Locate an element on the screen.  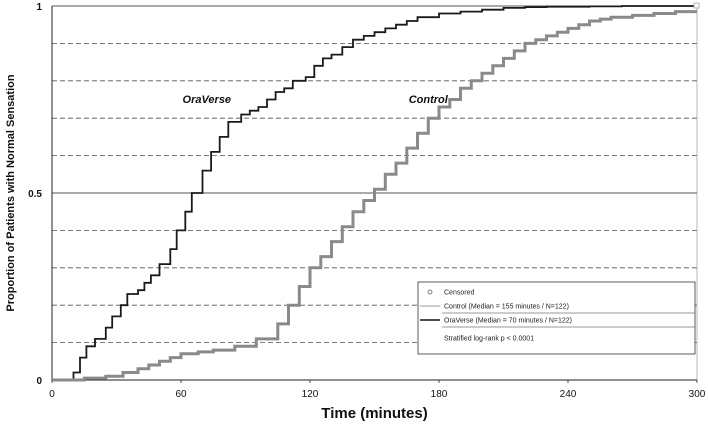
x-tick-label: 180 is located at coordinates (439, 394).